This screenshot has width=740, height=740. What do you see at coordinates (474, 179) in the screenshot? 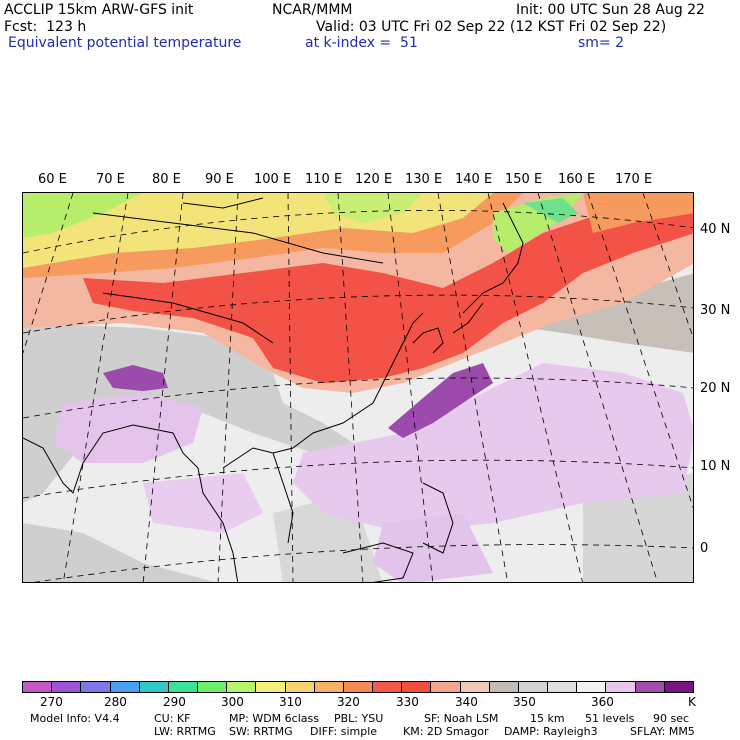
I see `lon-label: 140 E` at bounding box center [474, 179].